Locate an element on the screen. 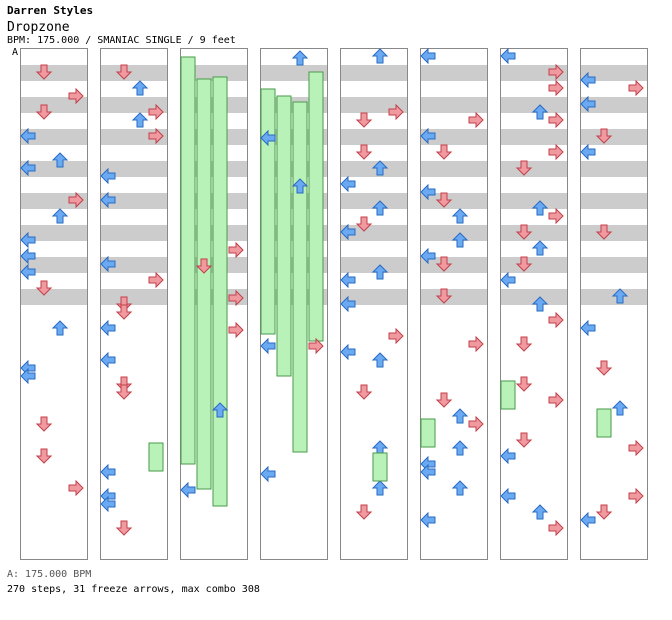  artist-name: Darren Styles is located at coordinates (50, 10).